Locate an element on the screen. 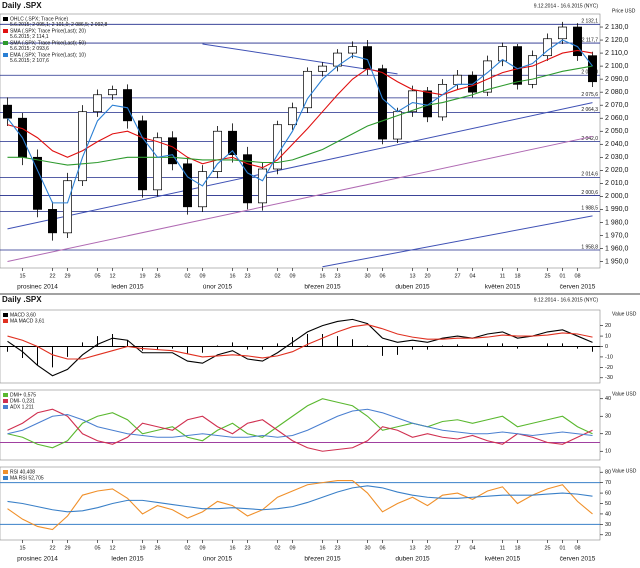  y-tick-label: 60 is located at coordinates (608, 494).